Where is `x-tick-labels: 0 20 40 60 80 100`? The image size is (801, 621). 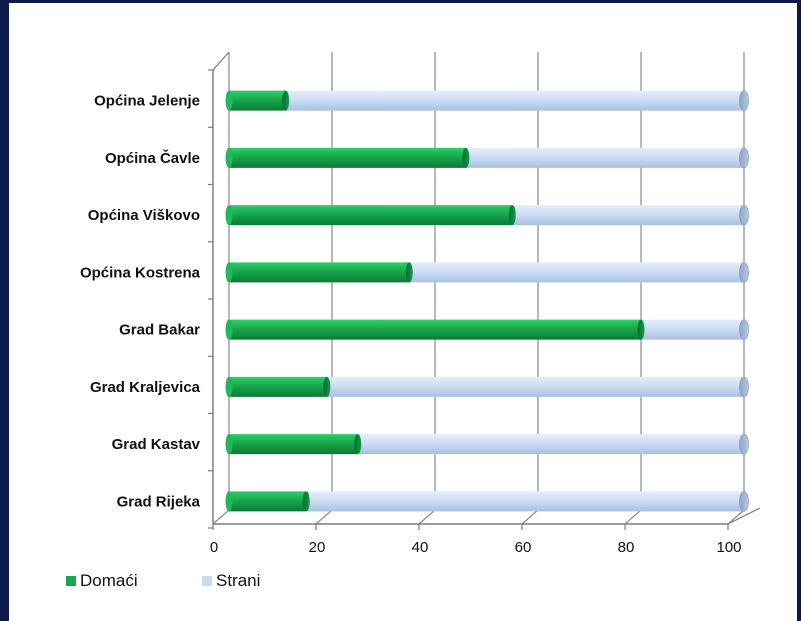 x-tick-labels: 0 20 40 60 80 100 is located at coordinates (476, 547).